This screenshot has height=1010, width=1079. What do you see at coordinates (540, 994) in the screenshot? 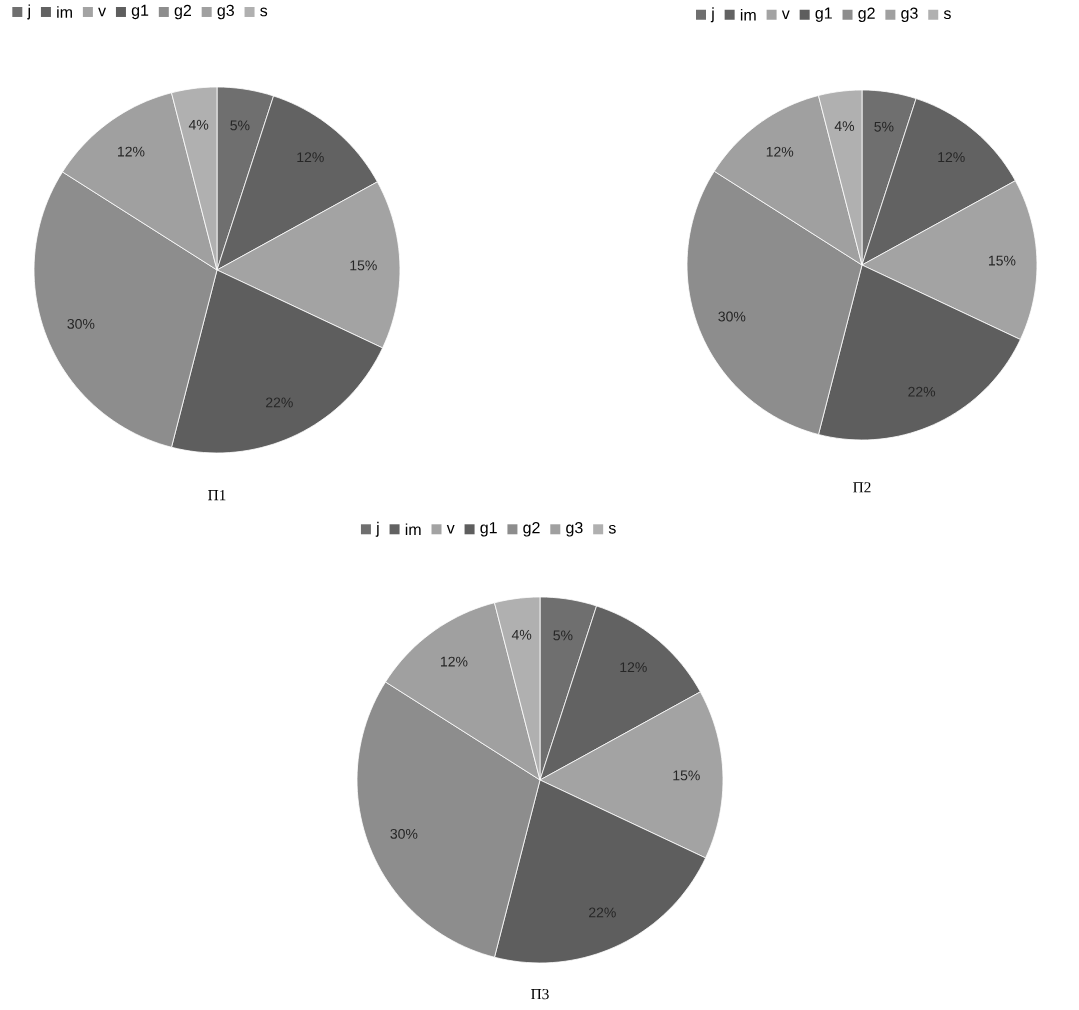
I see `text: П3` at bounding box center [540, 994].